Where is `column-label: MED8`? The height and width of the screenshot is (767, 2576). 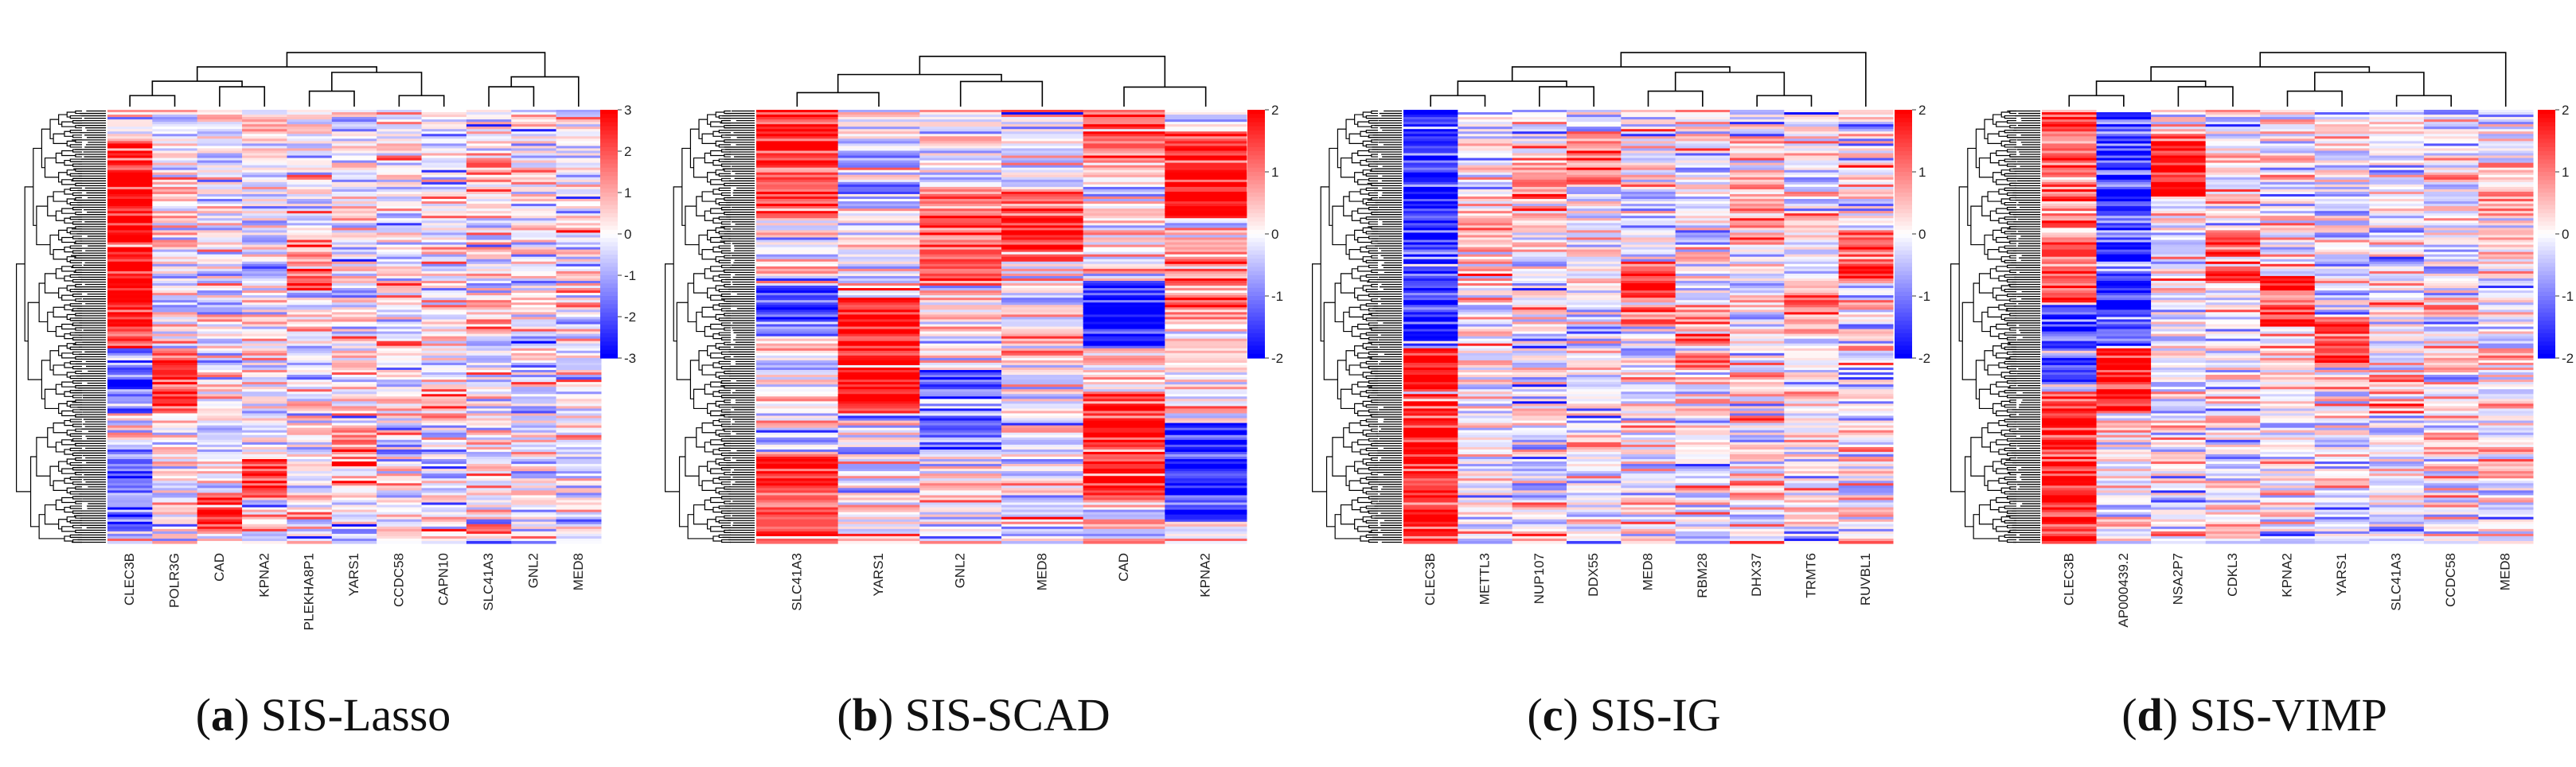
column-label: MED8 is located at coordinates (578, 571).